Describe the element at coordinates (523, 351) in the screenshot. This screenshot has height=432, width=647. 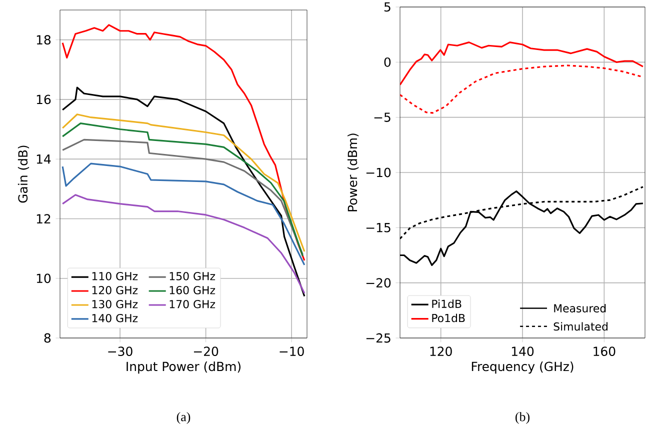
I see `x-tick-label: 140` at that location.